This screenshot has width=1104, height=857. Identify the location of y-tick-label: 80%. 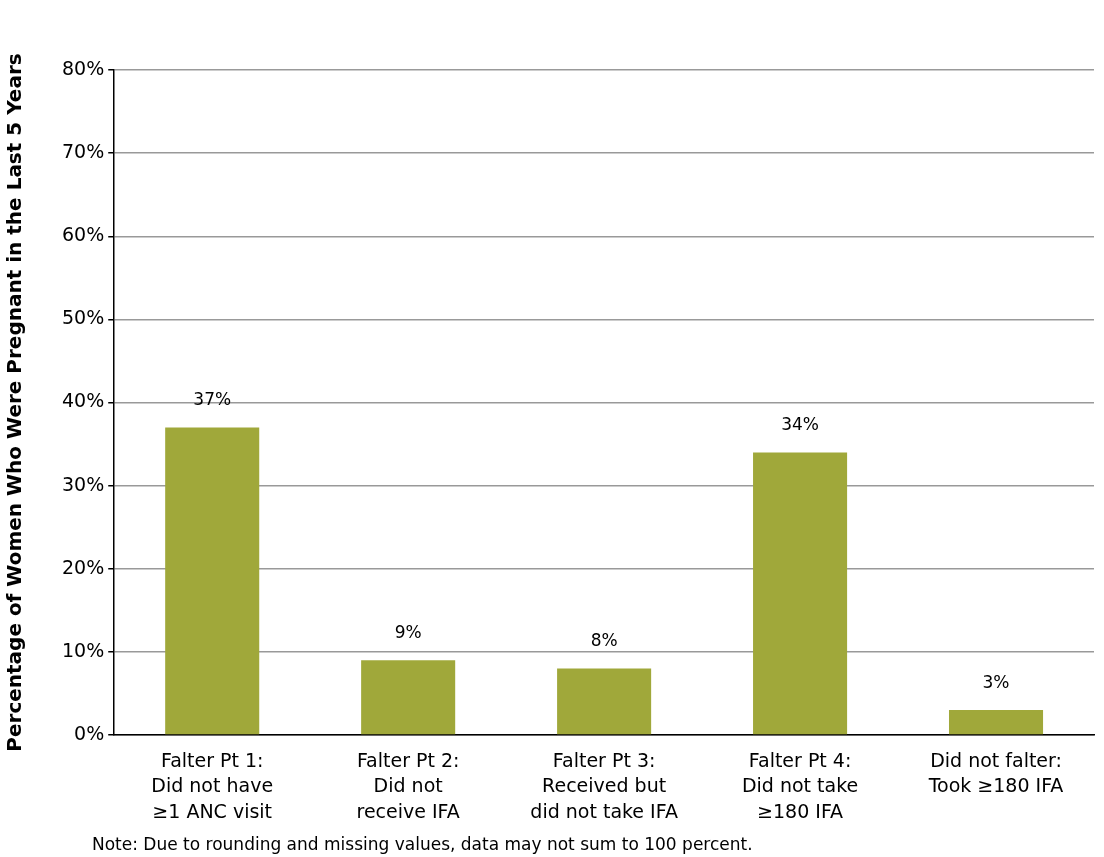
(83, 67).